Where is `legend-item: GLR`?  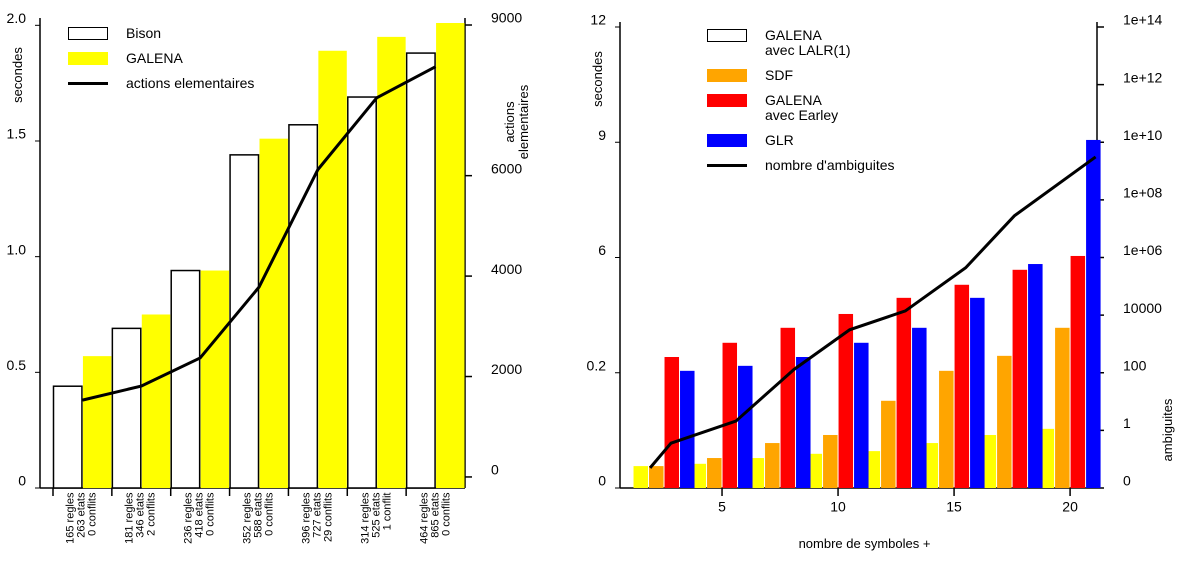 legend-item: GLR is located at coordinates (801, 140).